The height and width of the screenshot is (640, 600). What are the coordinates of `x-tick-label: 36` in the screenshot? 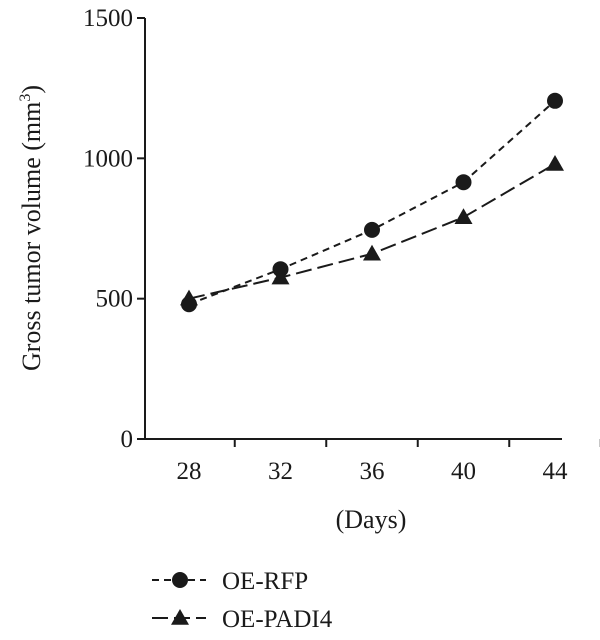 It's located at (372, 471).